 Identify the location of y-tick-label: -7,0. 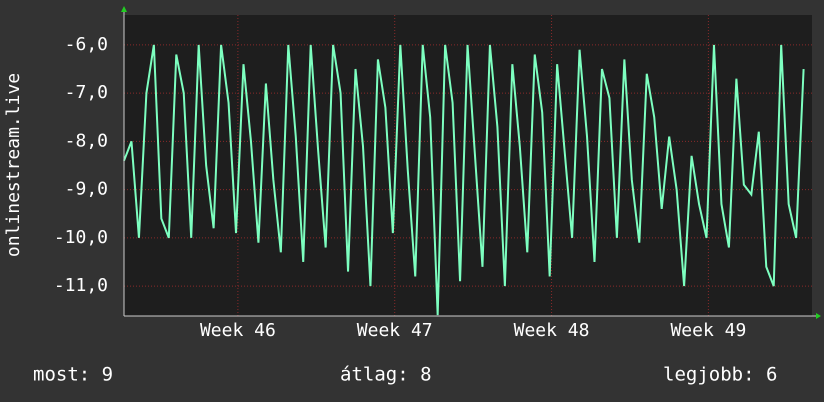
(86, 92).